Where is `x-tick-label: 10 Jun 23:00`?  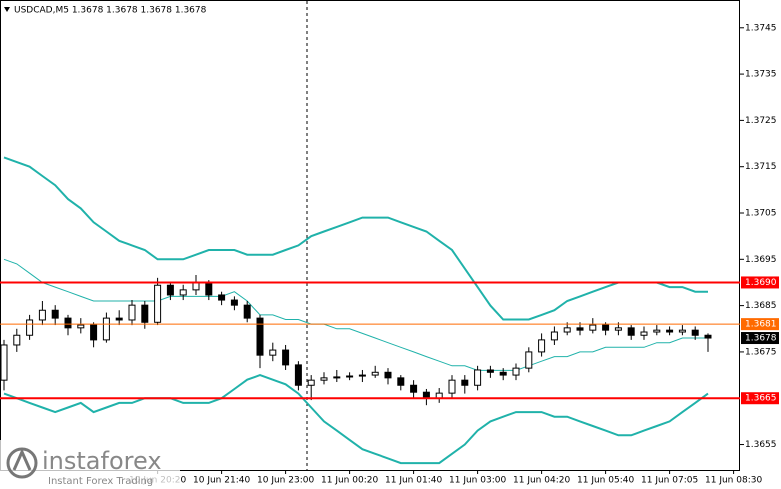
x-tick-label: 10 Jun 23:00 is located at coordinates (285, 481).